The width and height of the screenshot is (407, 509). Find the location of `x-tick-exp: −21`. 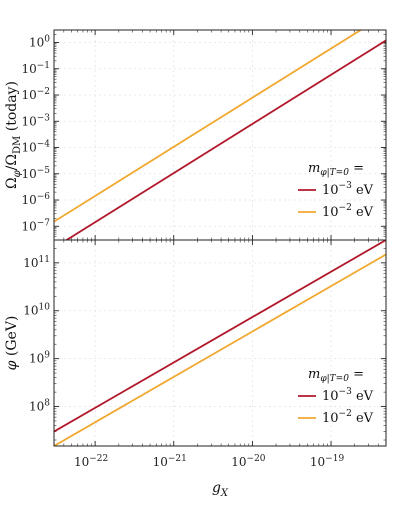

x-tick-exp: −21 is located at coordinates (177, 459).